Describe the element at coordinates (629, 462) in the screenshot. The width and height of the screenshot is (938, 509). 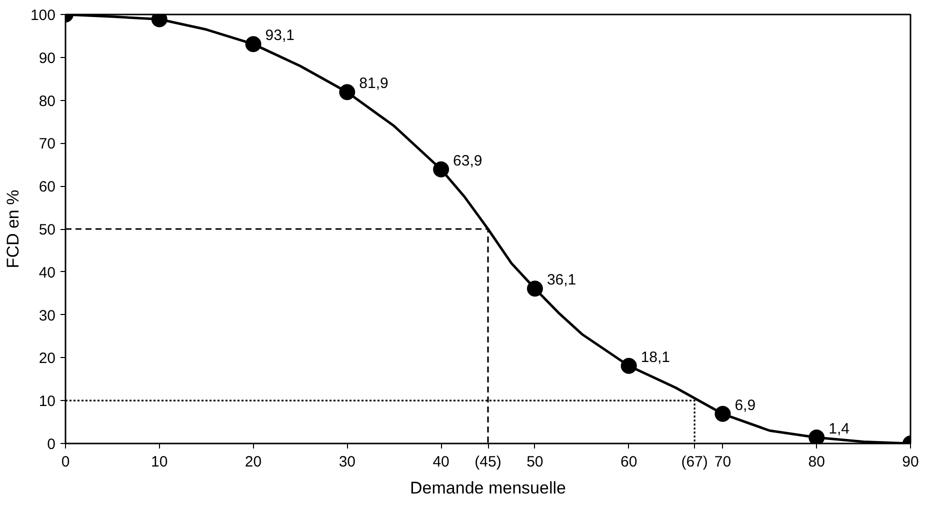
I see `x-tick-label: 60` at that location.